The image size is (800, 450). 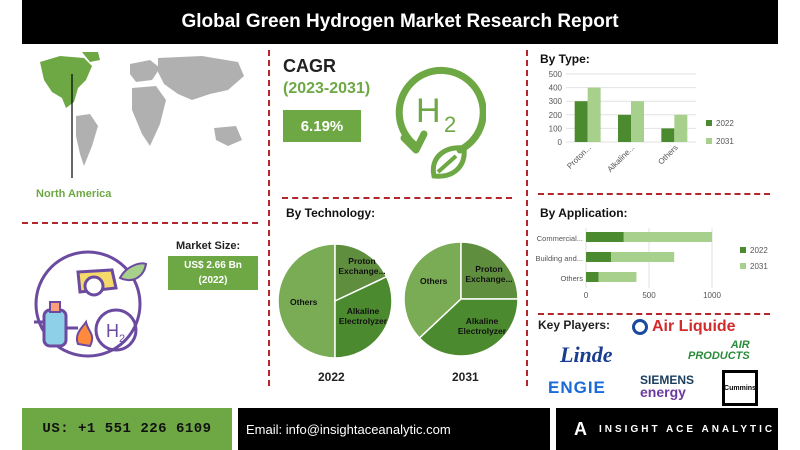 I want to click on y-tick-label: 400, so click(x=556, y=88).